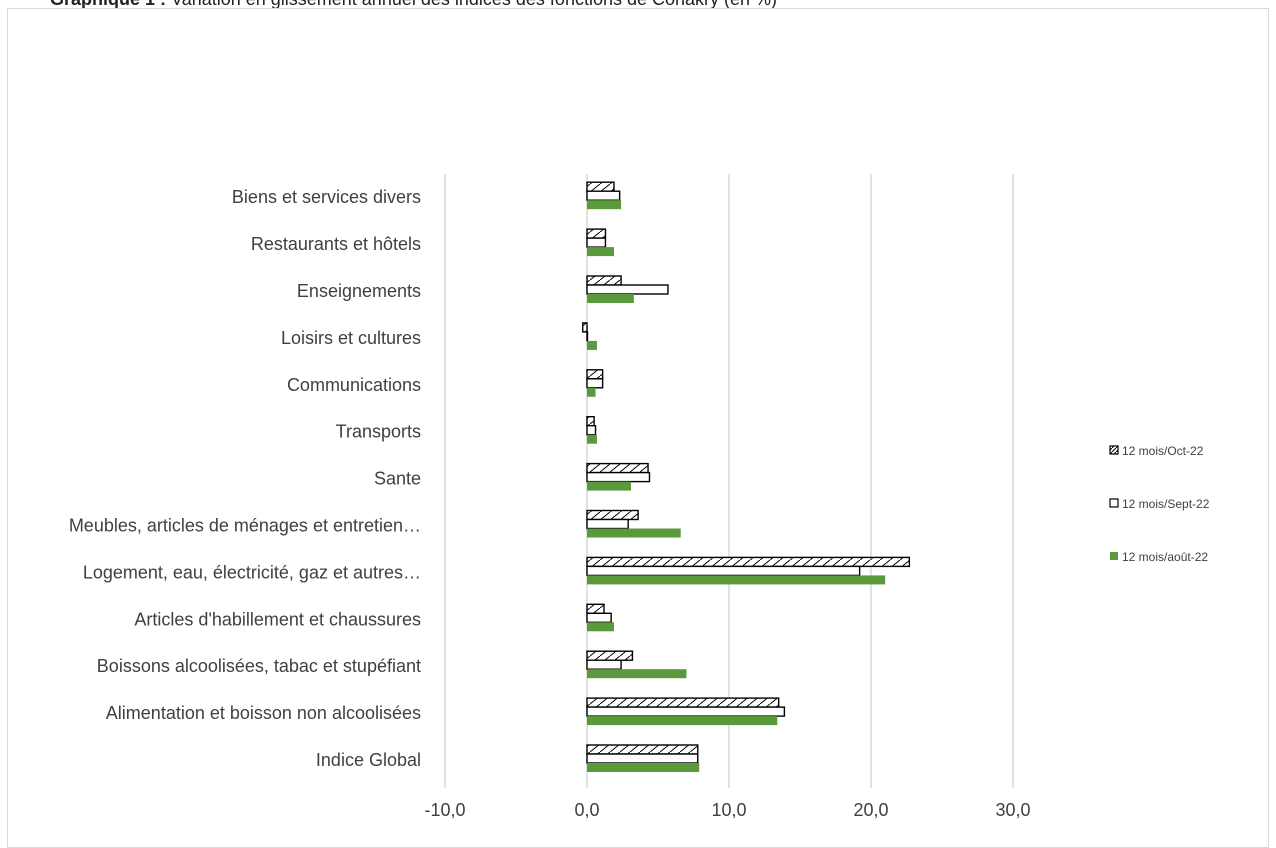 The image size is (1276, 848). What do you see at coordinates (336, 244) in the screenshot?
I see `category-label: Restaurants et hôtels` at bounding box center [336, 244].